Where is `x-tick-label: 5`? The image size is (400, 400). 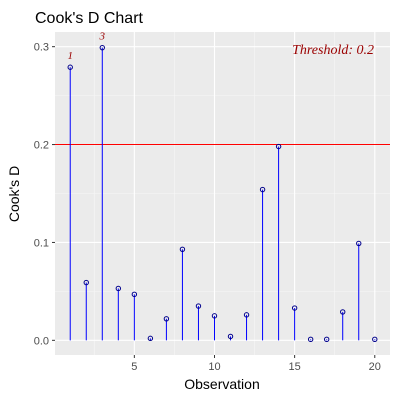 x-tick-label: 5 is located at coordinates (134, 367).